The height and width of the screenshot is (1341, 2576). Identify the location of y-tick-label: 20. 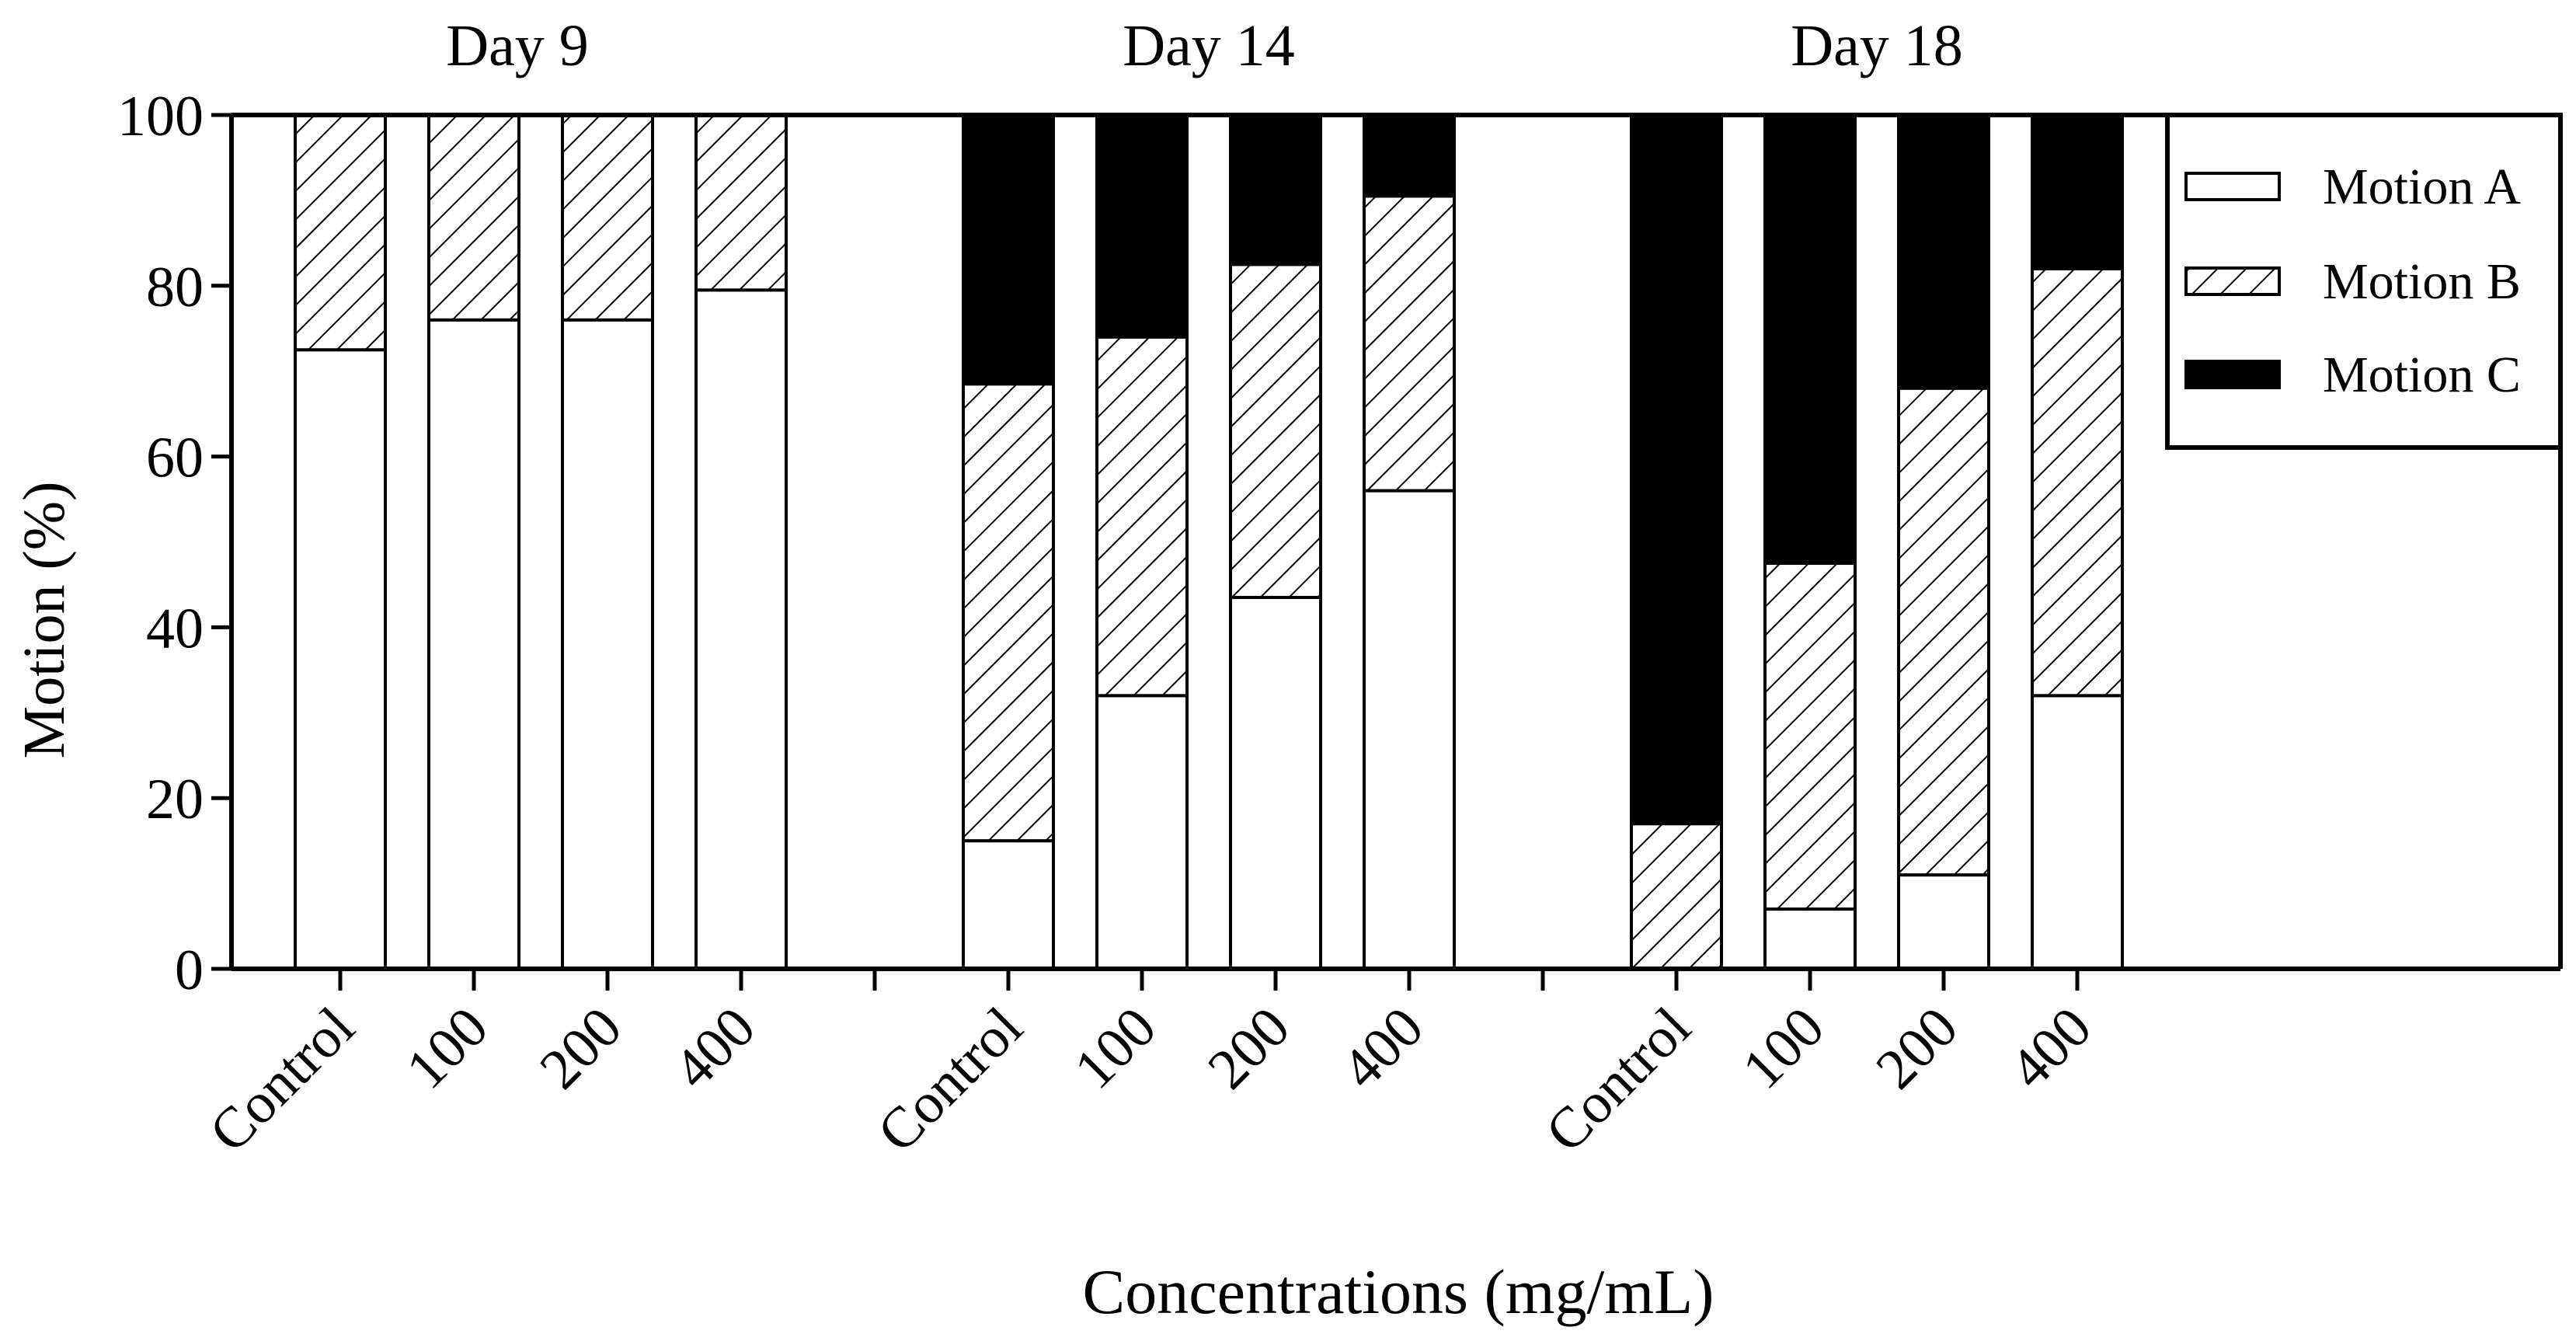
(175, 800).